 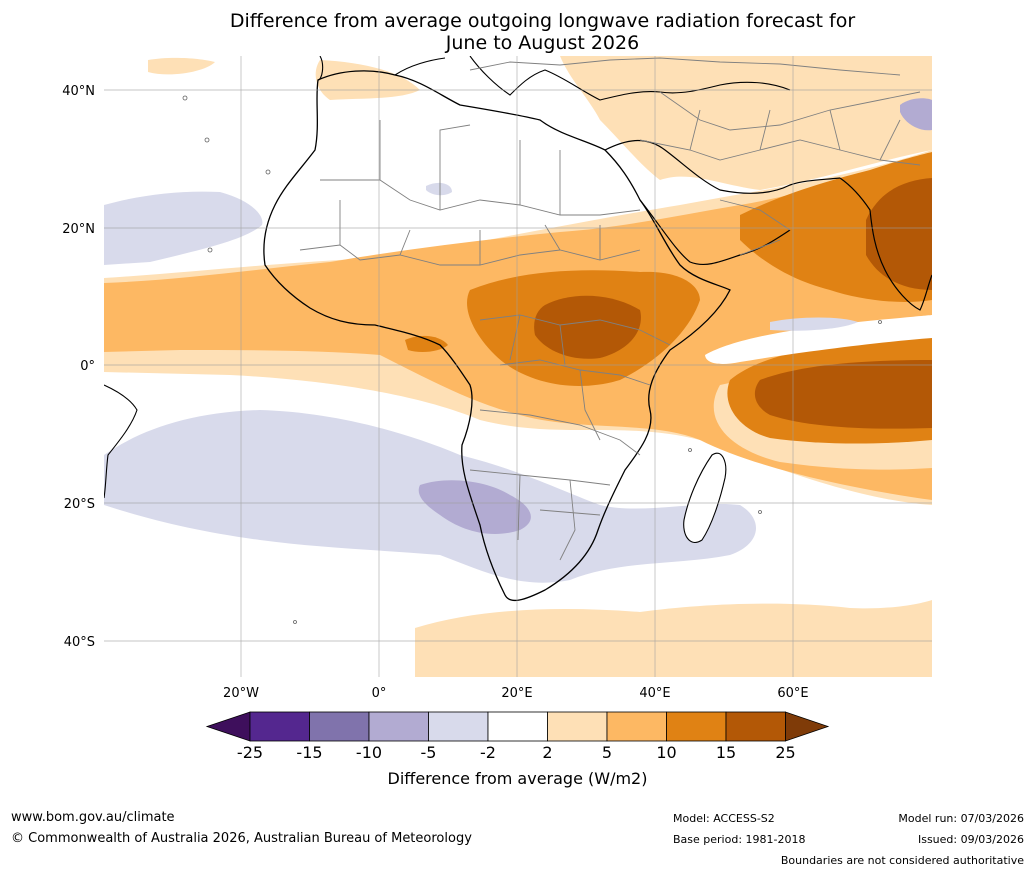 I want to click on colorbar-tick-label: 5, so click(x=607, y=752).